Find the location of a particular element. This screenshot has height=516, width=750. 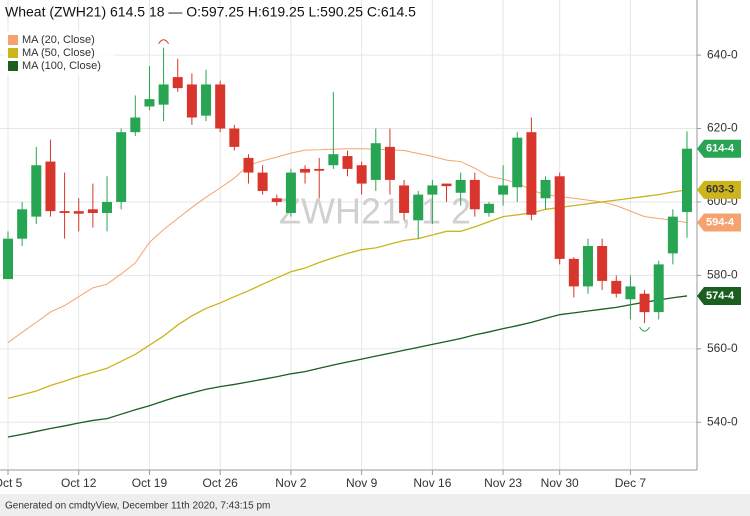

legend-label: MA (50, Close) is located at coordinates (58, 53).